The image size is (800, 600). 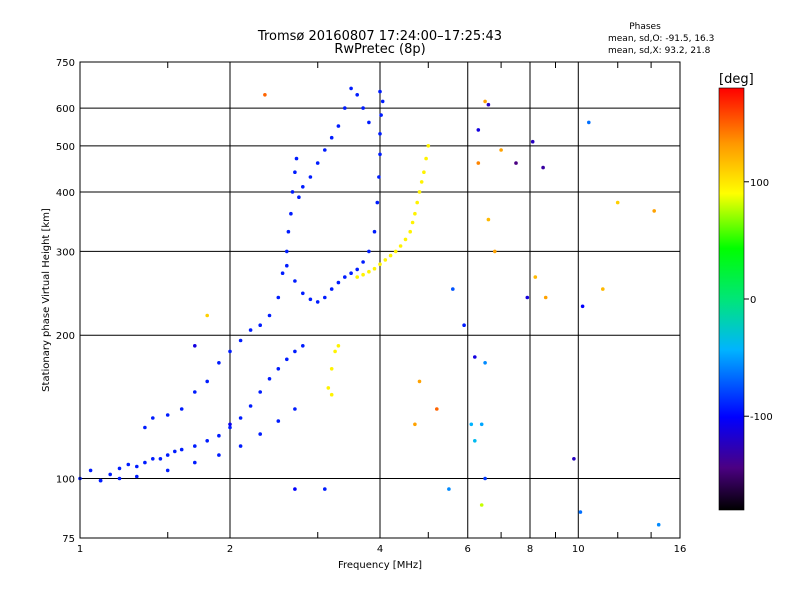 I want to click on y-tick-label: 600, so click(x=65, y=109).